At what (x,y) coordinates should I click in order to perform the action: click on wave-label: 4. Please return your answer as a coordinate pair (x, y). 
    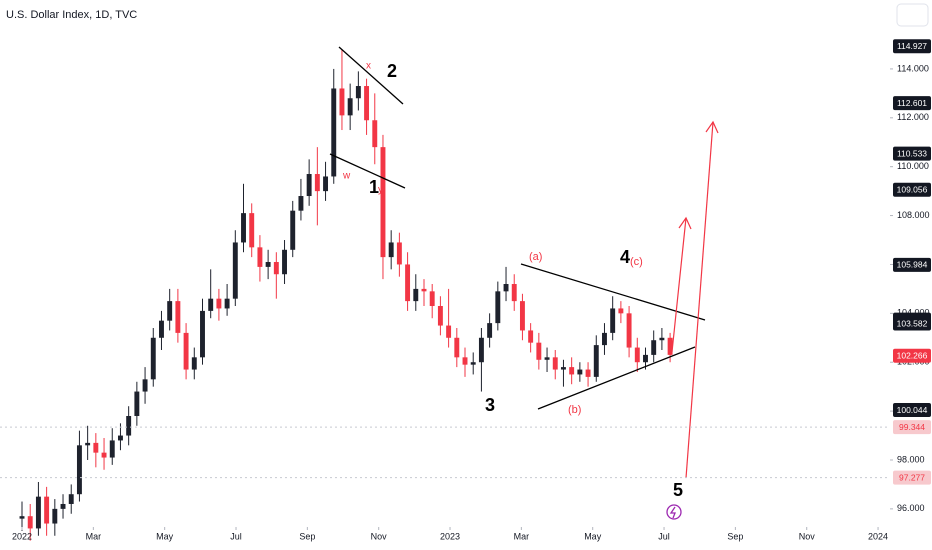
    Looking at the image, I should click on (625, 257).